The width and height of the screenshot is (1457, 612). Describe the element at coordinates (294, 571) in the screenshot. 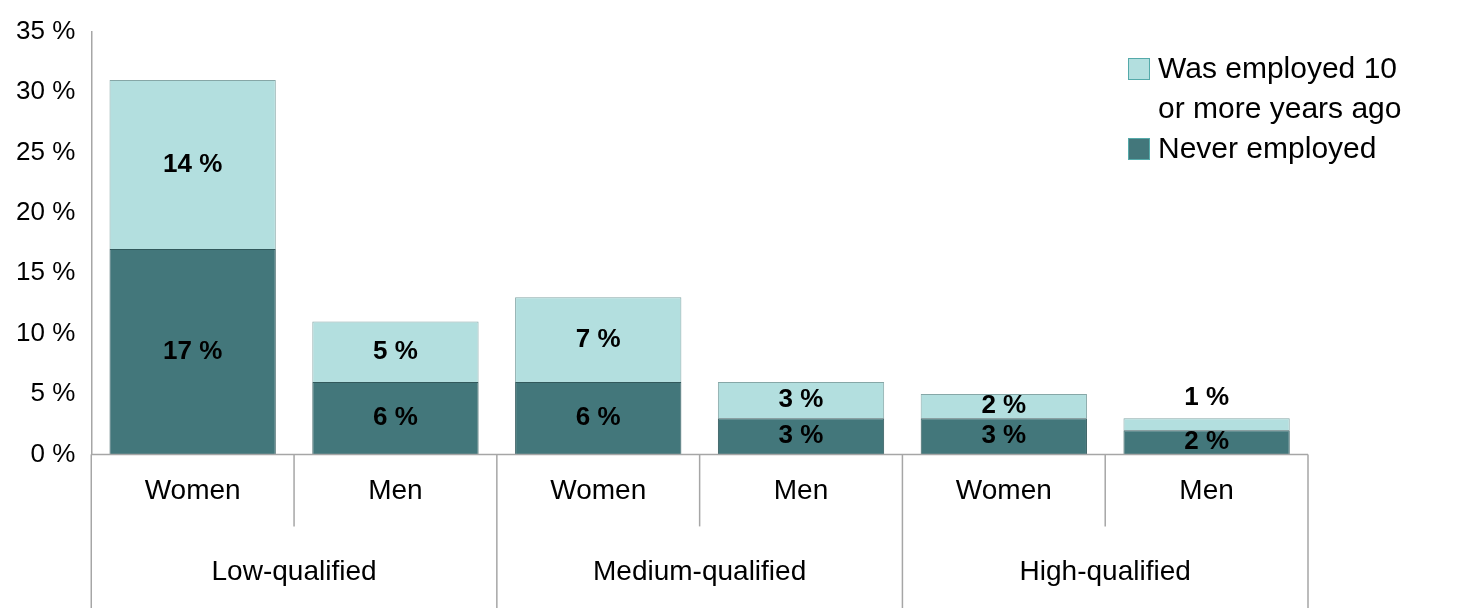

I see `text: Low-qualified` at that location.